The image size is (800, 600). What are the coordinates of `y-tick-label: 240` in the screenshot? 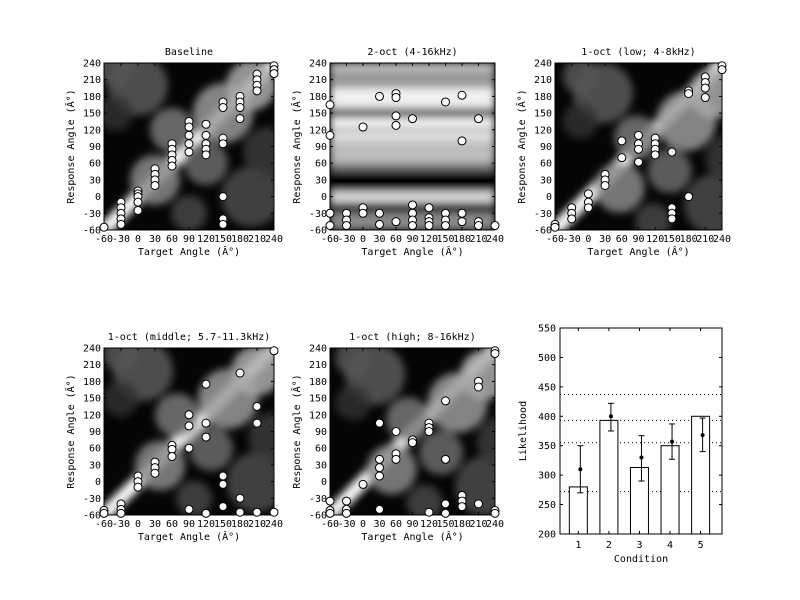 It's located at (92, 349).